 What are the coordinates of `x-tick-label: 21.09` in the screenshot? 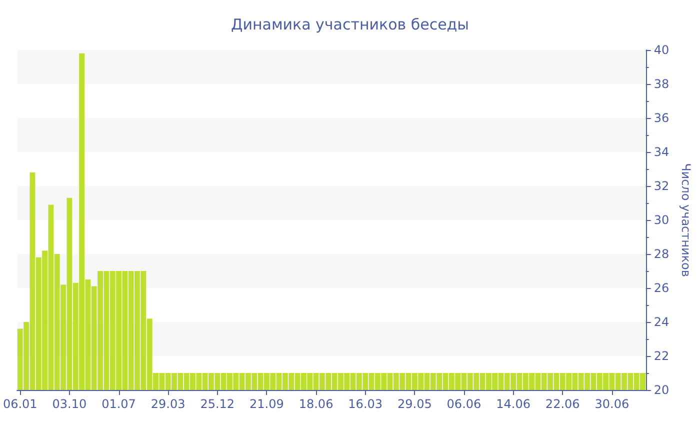 It's located at (267, 404).